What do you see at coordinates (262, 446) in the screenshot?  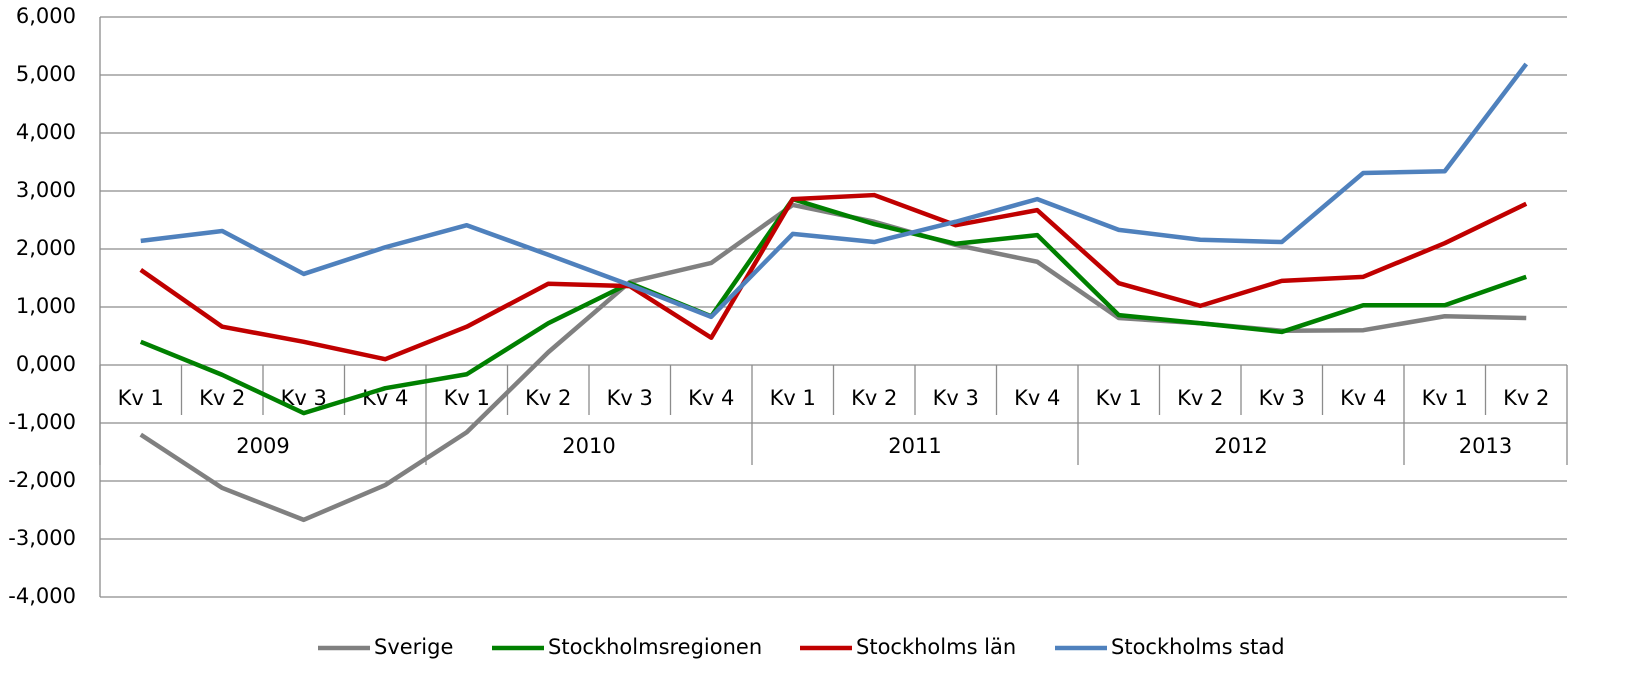 I see `x-group-label: 2009` at bounding box center [262, 446].